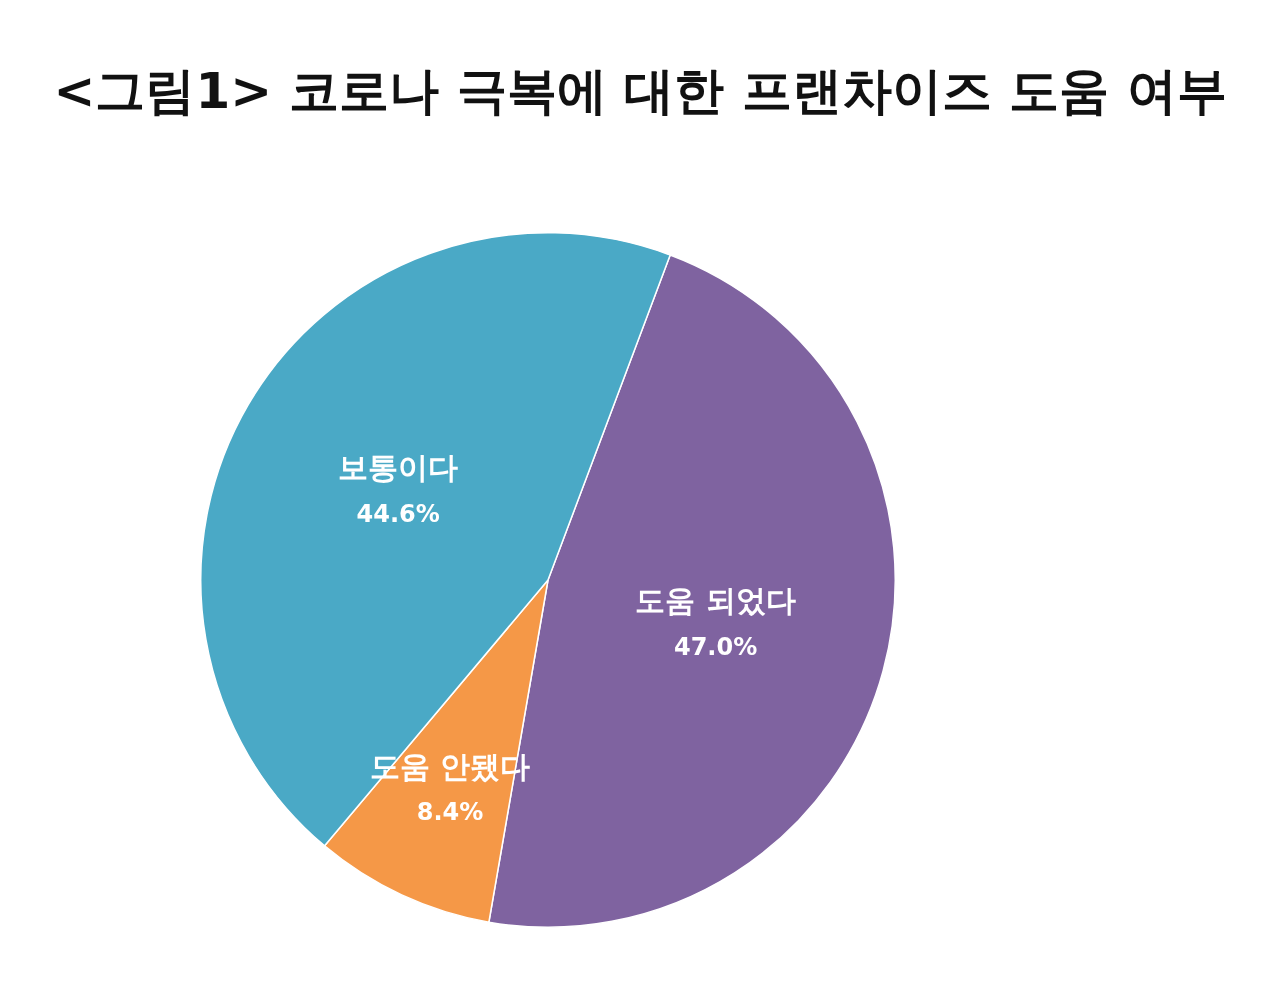 This screenshot has width=1280, height=996. What do you see at coordinates (640, 91) in the screenshot?
I see `chart-title: <그림1> 코로나 극복에 대한 프랜차이즈 도움 여부` at bounding box center [640, 91].